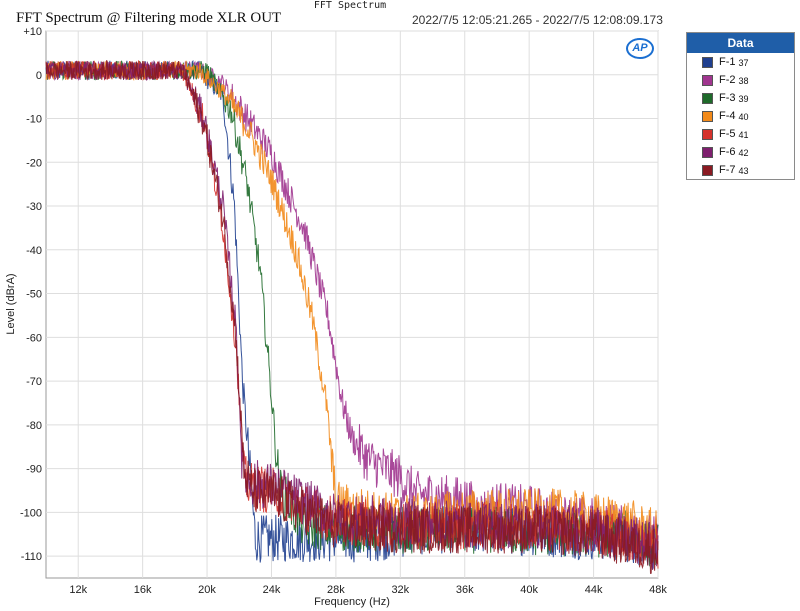 This screenshot has width=800, height=611. I want to click on legend-item-f-7: F-7 43, so click(740, 170).